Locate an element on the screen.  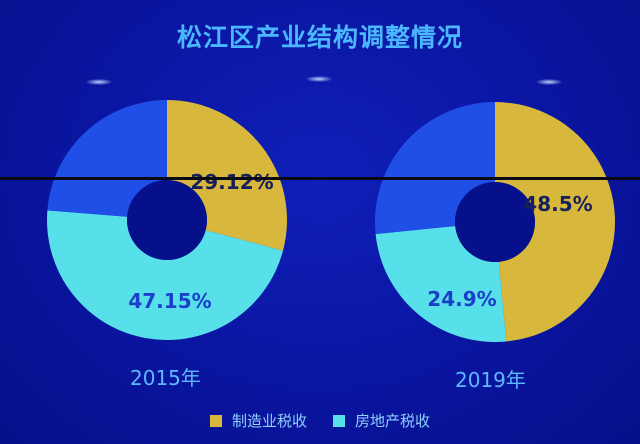
data-label: 29.12% is located at coordinates (231, 182).